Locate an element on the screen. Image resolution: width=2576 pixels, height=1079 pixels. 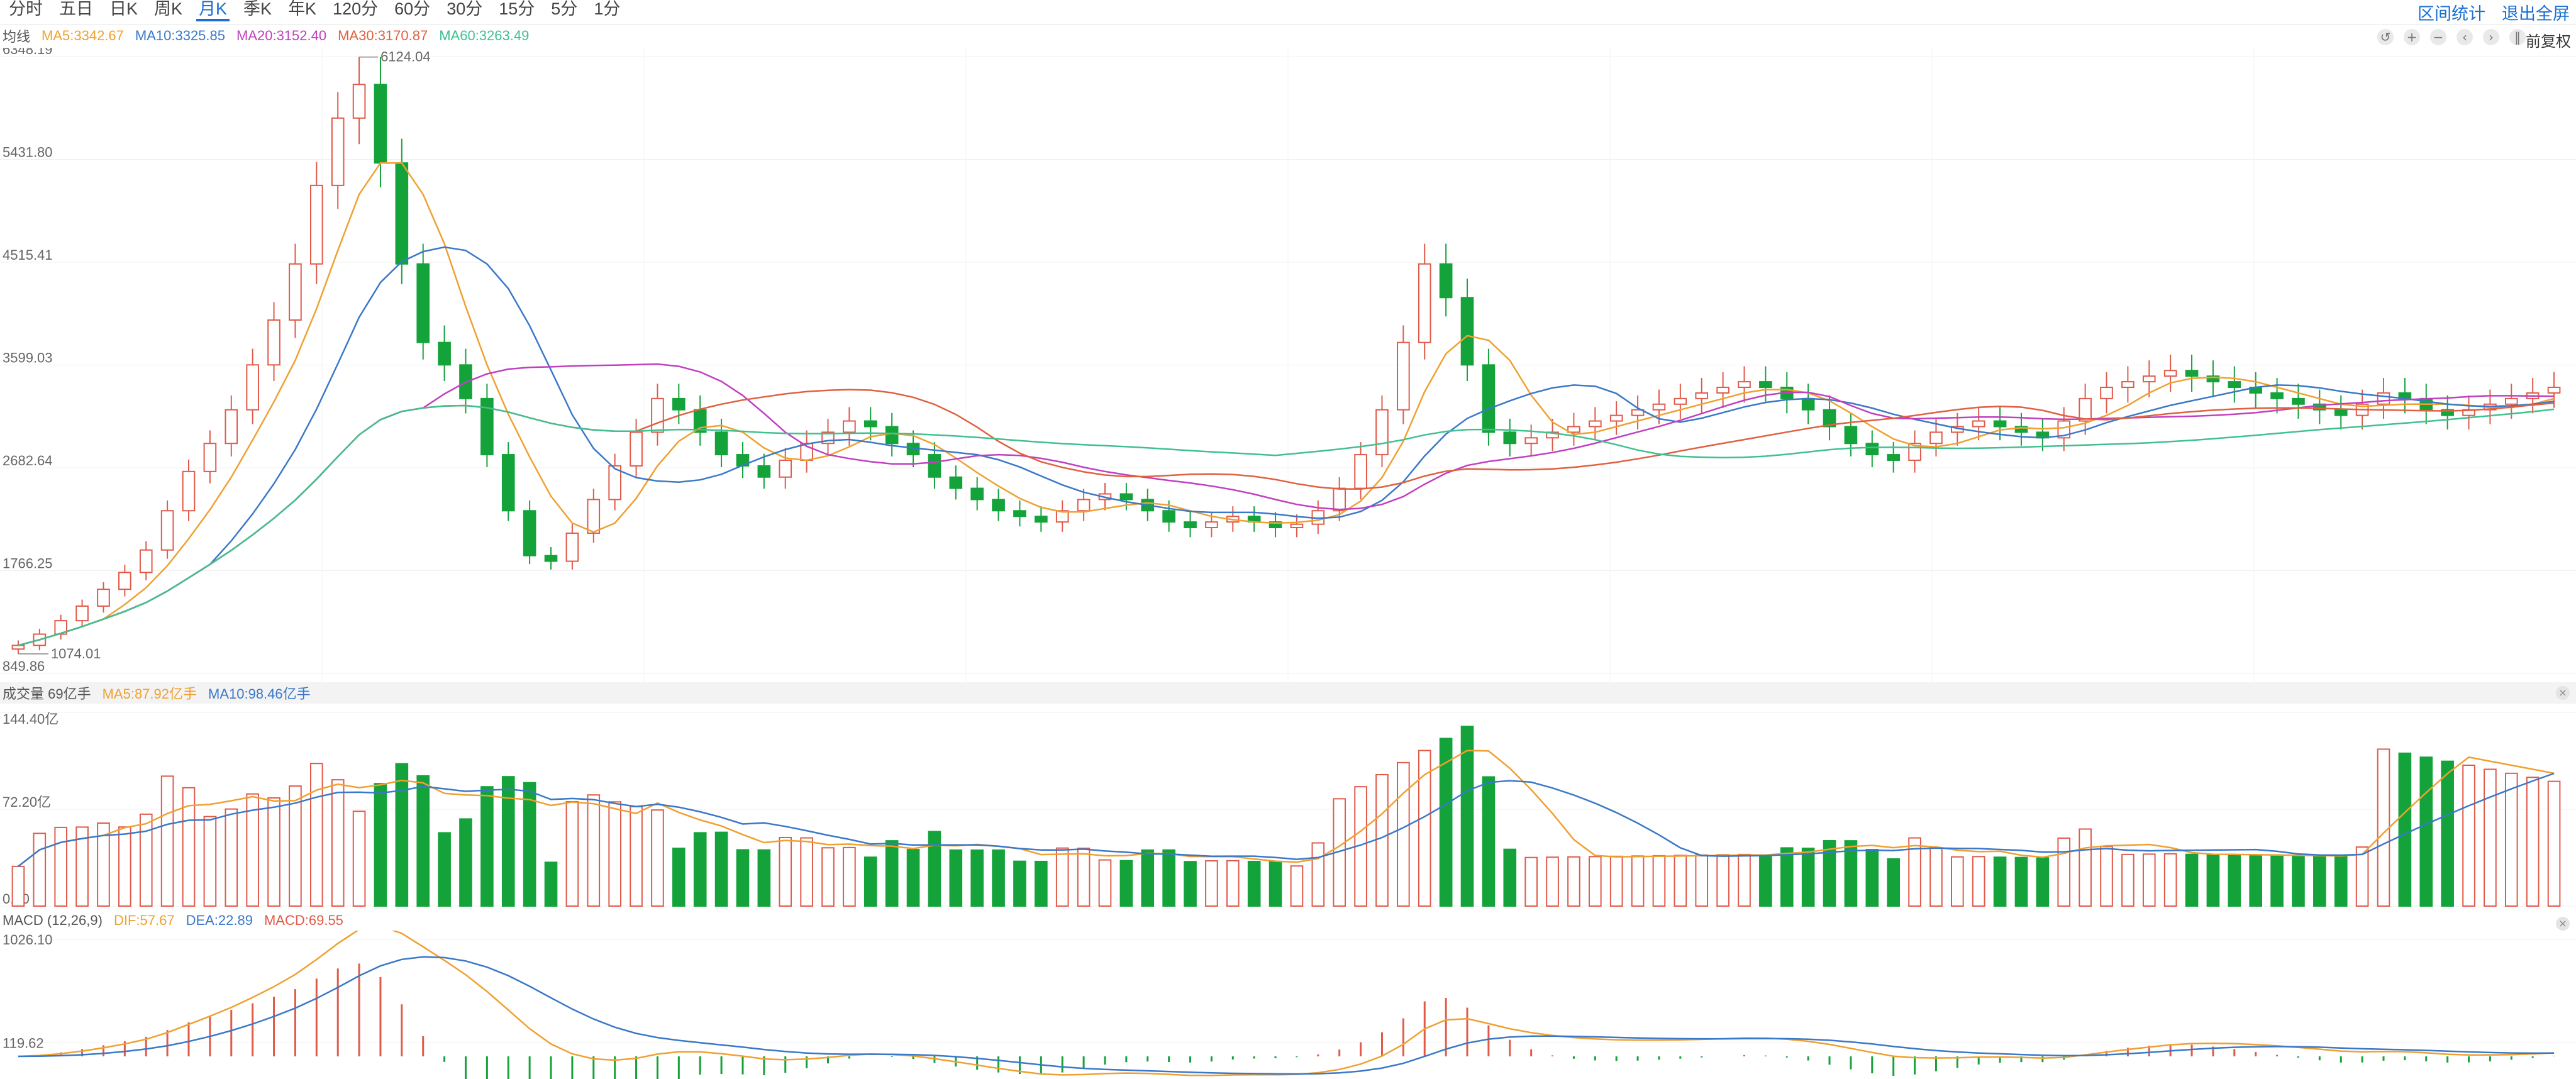
close-macd-icon: × is located at coordinates (2563, 924).